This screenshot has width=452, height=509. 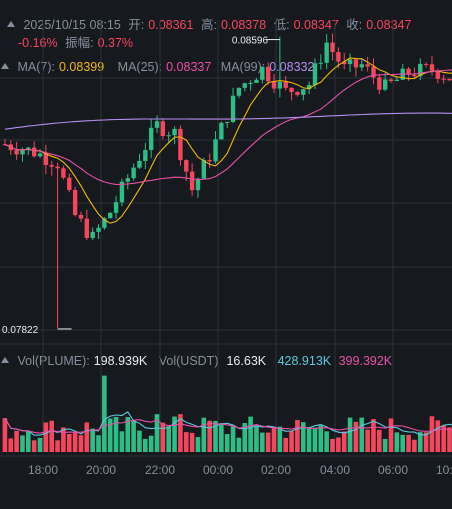 What do you see at coordinates (36, 67) in the screenshot?
I see `ma7-label: MA(7):` at bounding box center [36, 67].